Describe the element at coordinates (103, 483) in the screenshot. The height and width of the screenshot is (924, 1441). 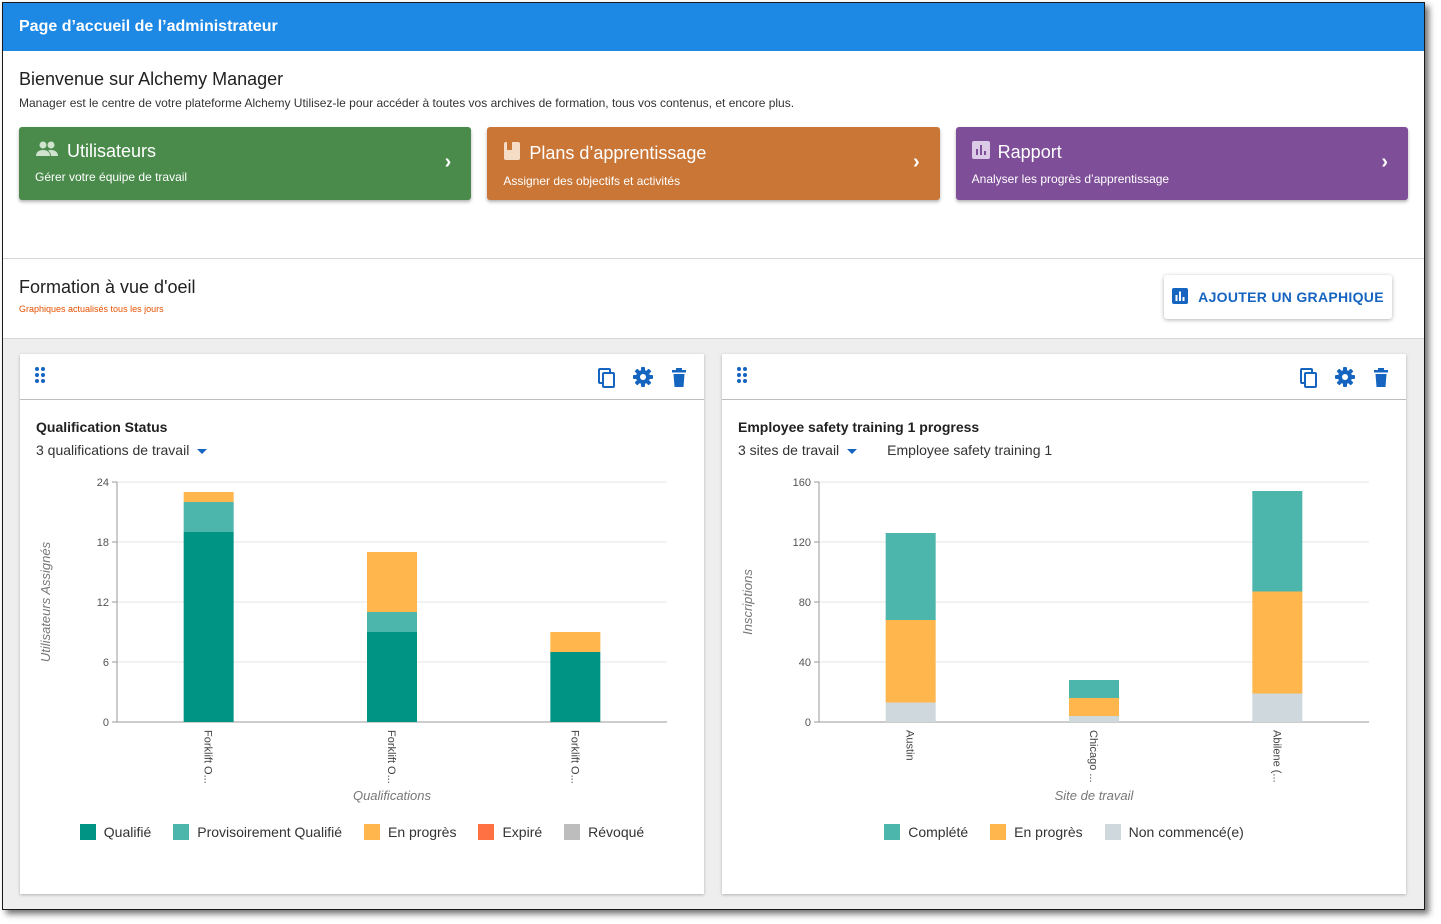
I see `y-tick-label: 24` at that location.